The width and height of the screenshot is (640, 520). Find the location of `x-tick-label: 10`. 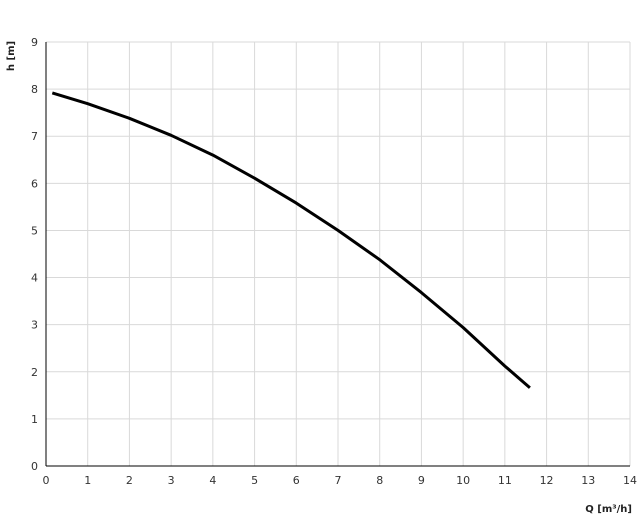

x-tick-label: 10 is located at coordinates (463, 480).